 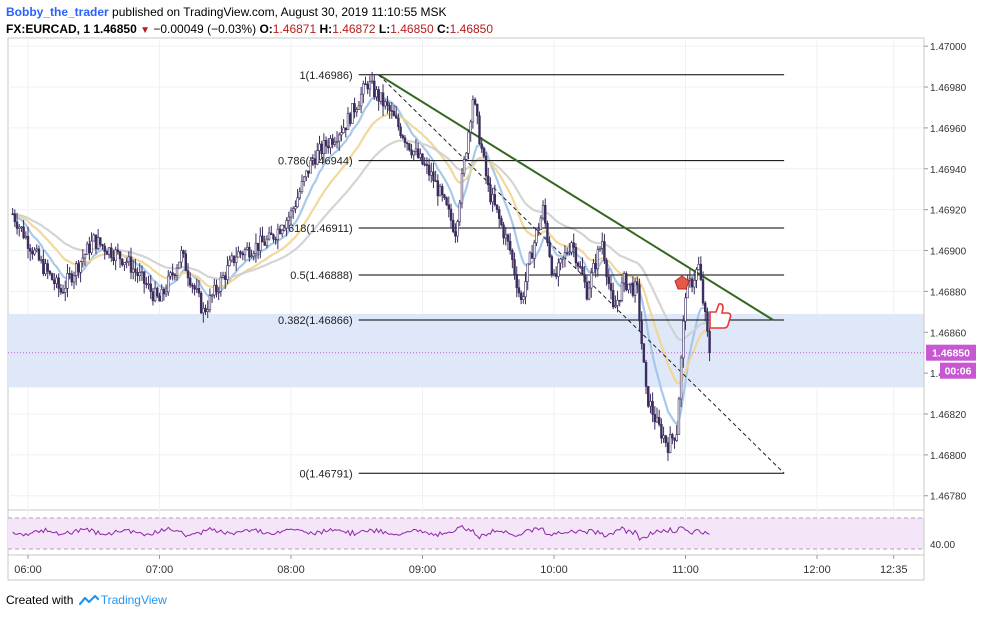 I want to click on symbol-label: FX:EURCAD, 1, so click(x=48, y=29).